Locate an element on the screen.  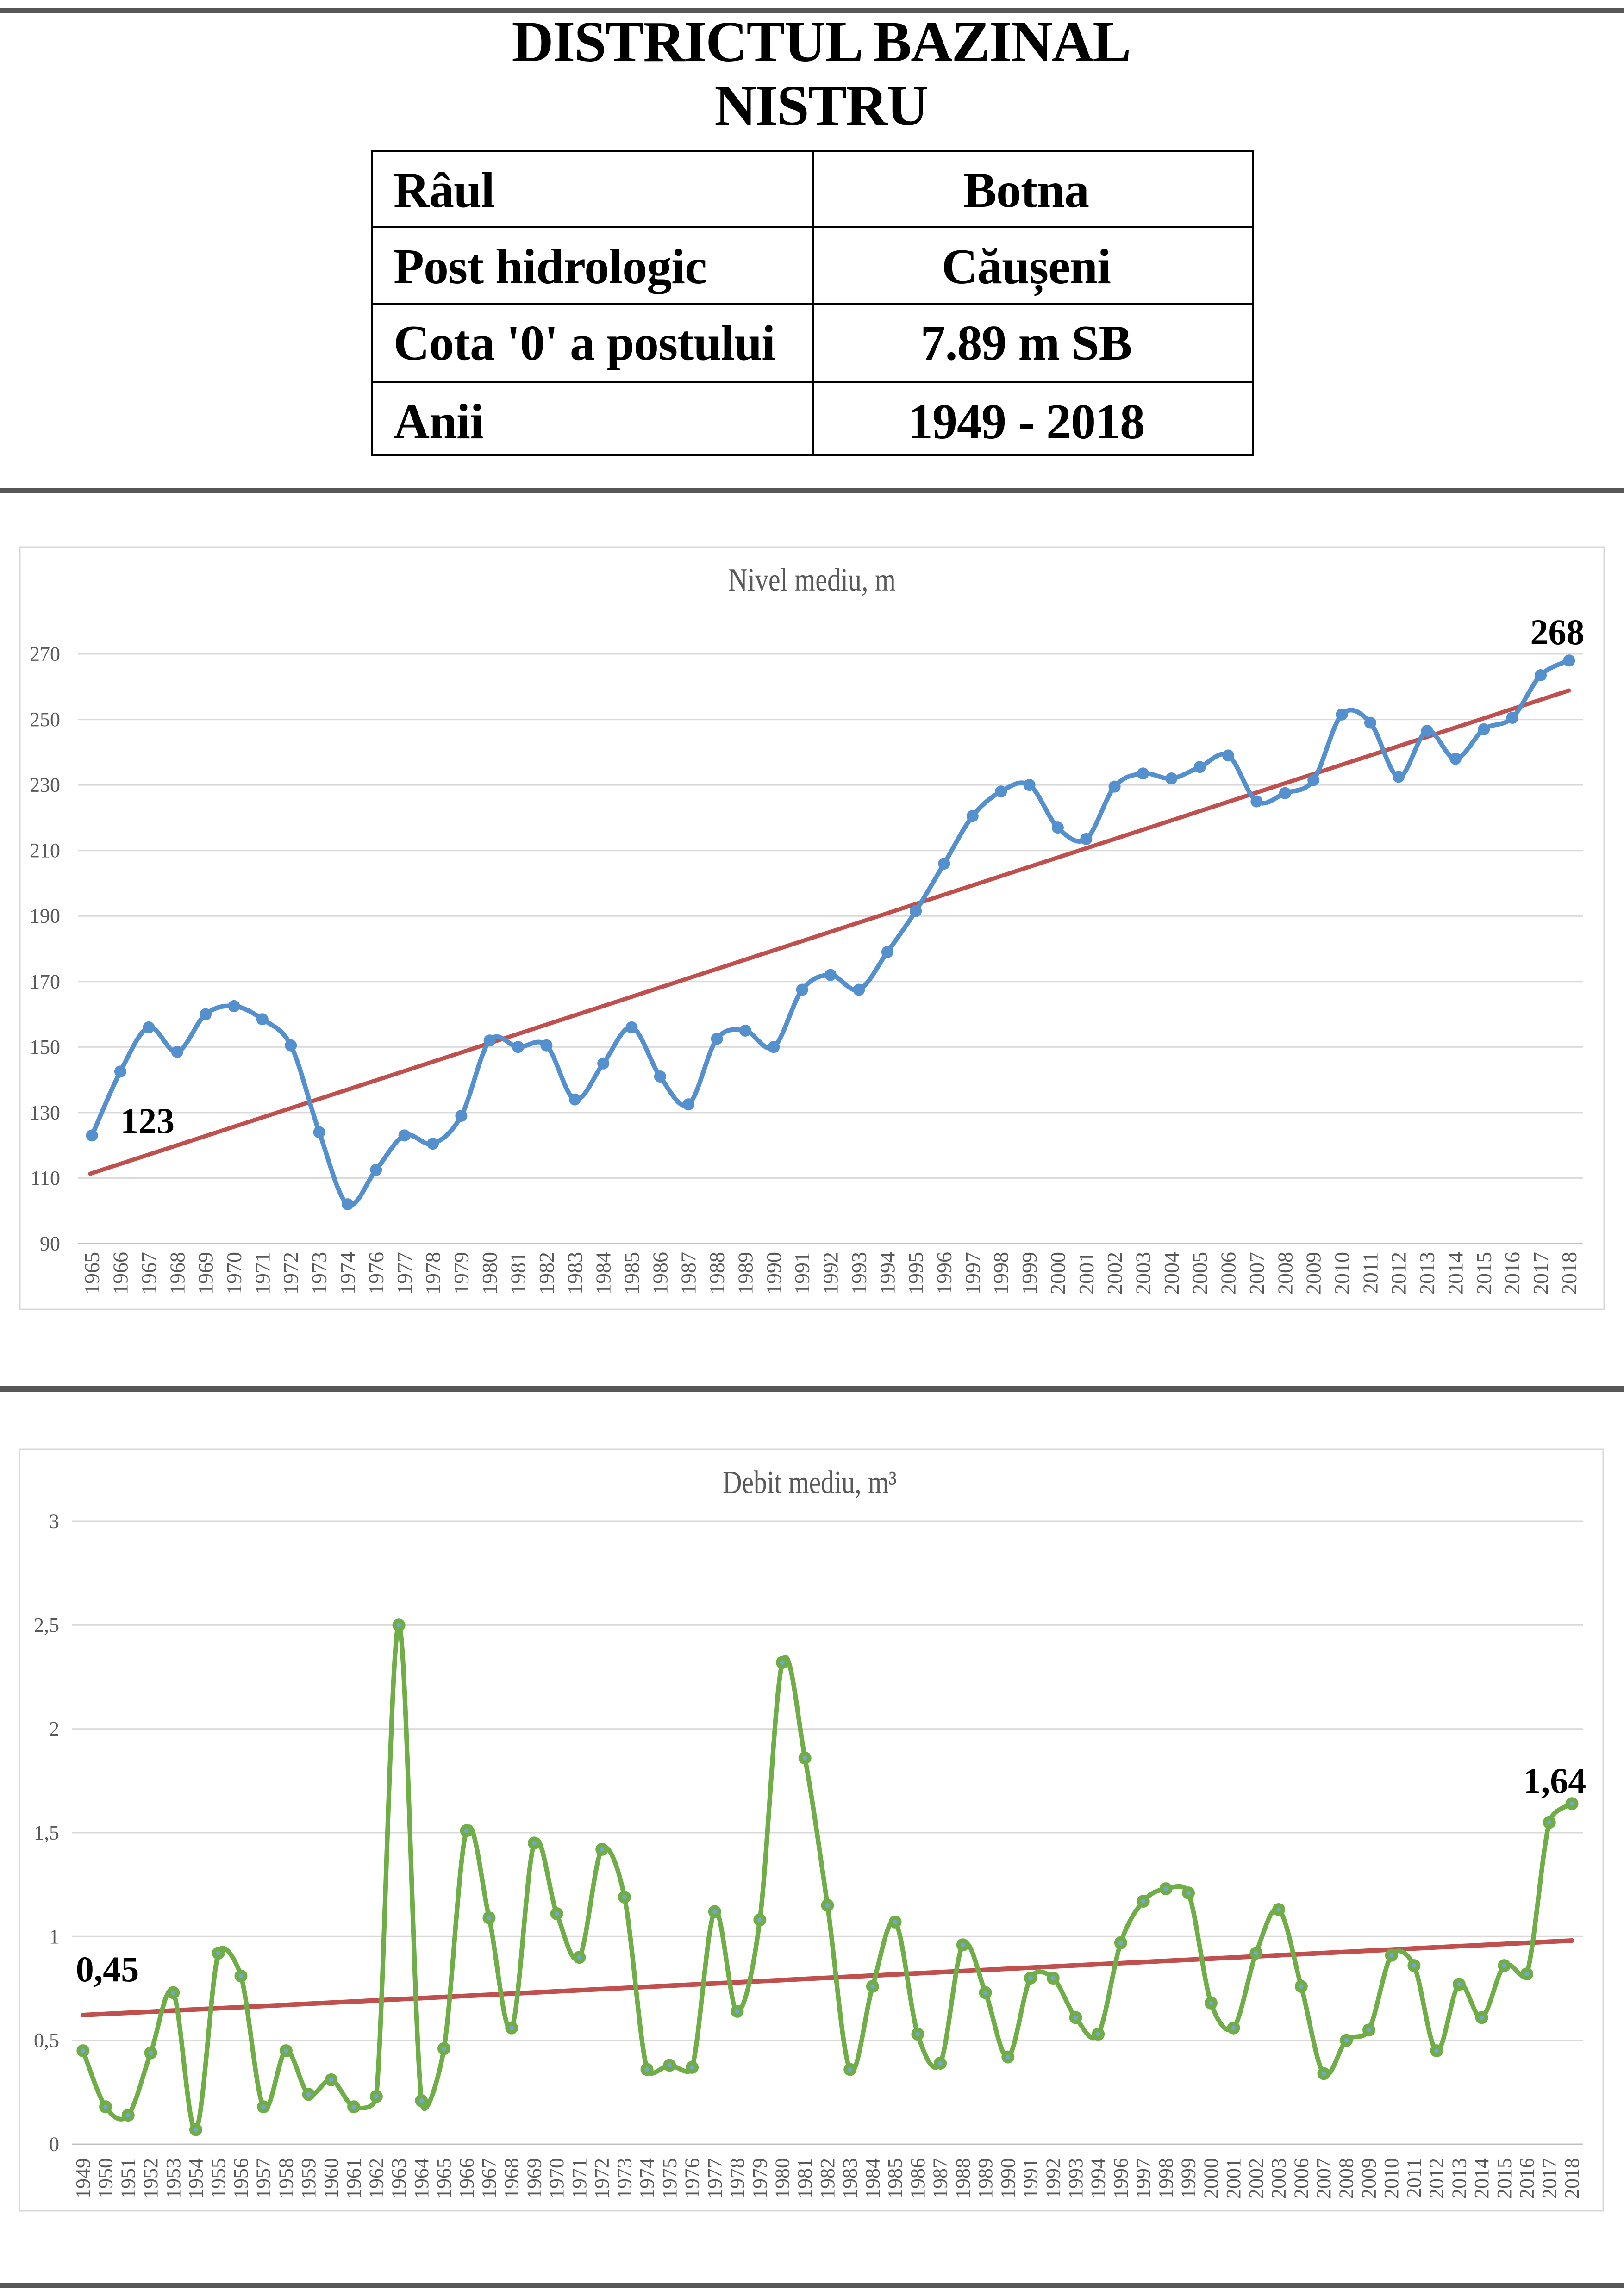
svg-text: 2012 is located at coordinates (1399, 1273).